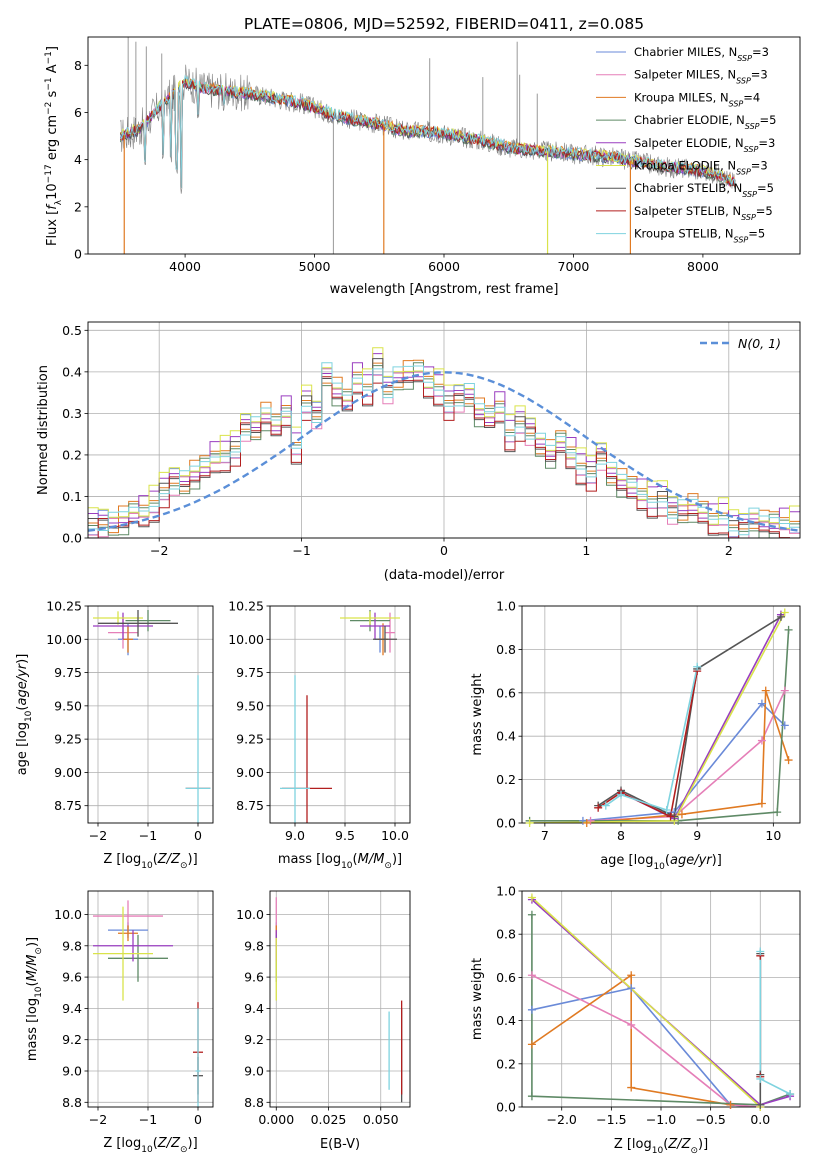  Describe the element at coordinates (381, 1119) in the screenshot. I see `x-tick-label: 0.050` at that location.